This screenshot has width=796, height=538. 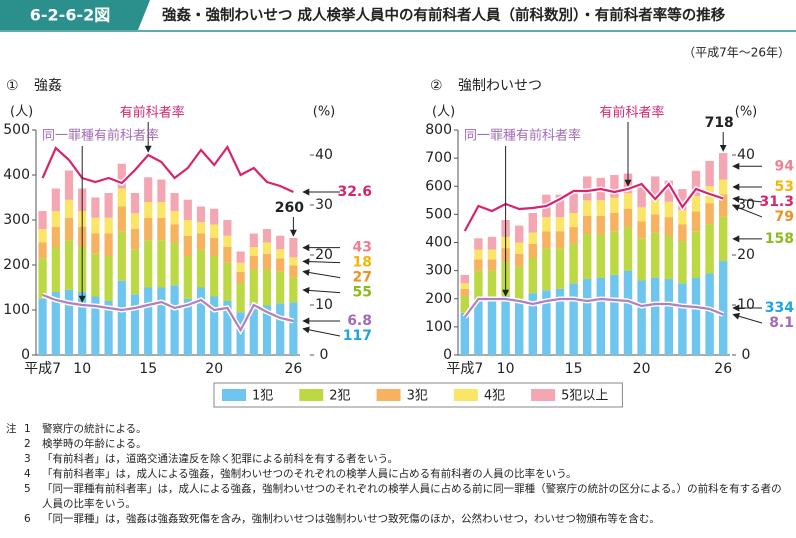 I want to click on value-label: 8.1, so click(x=781, y=323).